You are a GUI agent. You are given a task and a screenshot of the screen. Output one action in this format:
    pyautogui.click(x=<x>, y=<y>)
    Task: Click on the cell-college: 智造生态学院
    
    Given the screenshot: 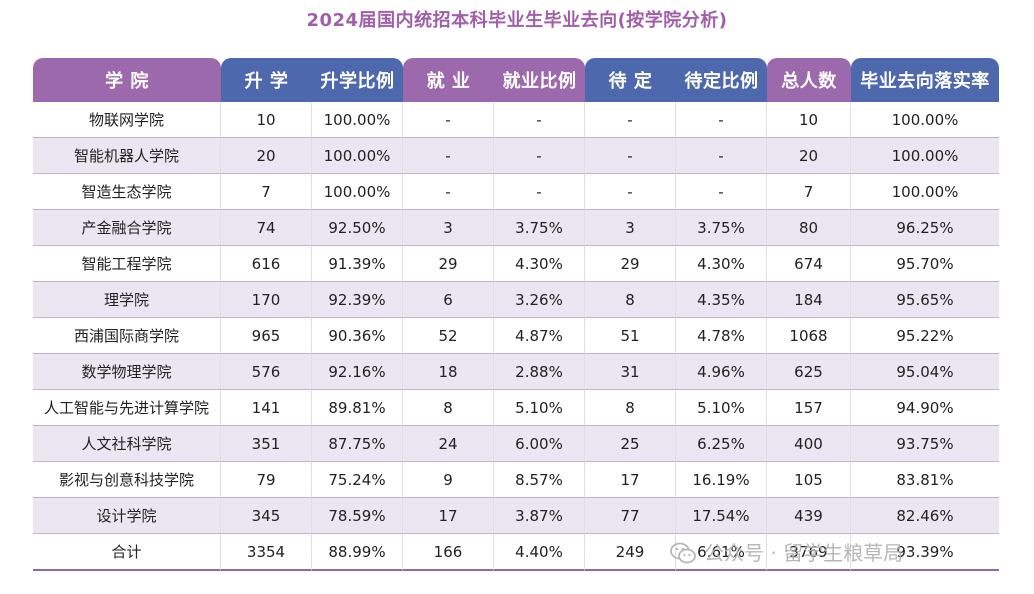 What is the action you would take?
    pyautogui.click(x=127, y=192)
    